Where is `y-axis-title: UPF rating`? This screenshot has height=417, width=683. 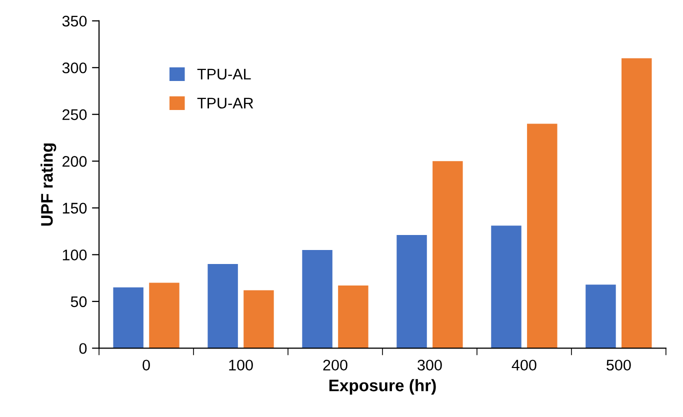
y-axis-title: UPF rating is located at coordinates (48, 185).